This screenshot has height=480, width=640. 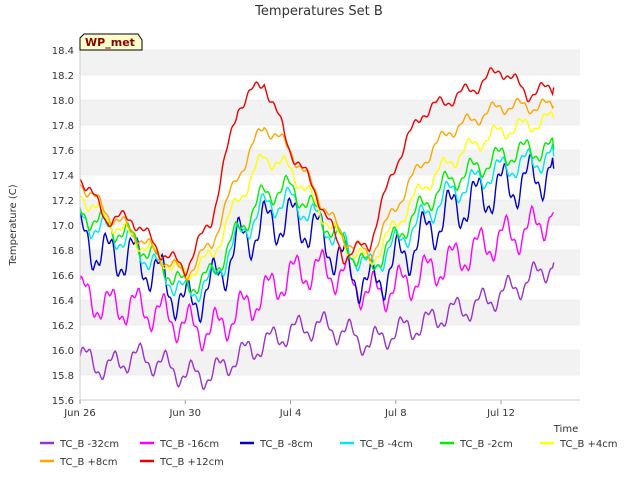 What do you see at coordinates (588, 444) in the screenshot?
I see `legend-label: TC_B +4cm` at bounding box center [588, 444].